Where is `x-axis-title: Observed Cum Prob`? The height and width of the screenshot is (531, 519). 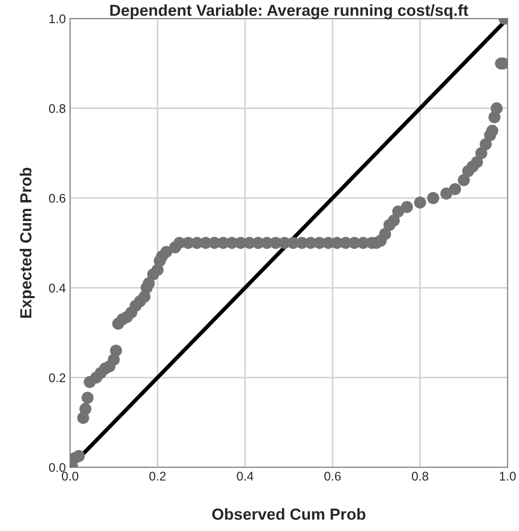
x-axis-title: Observed Cum Prob is located at coordinates (289, 514).